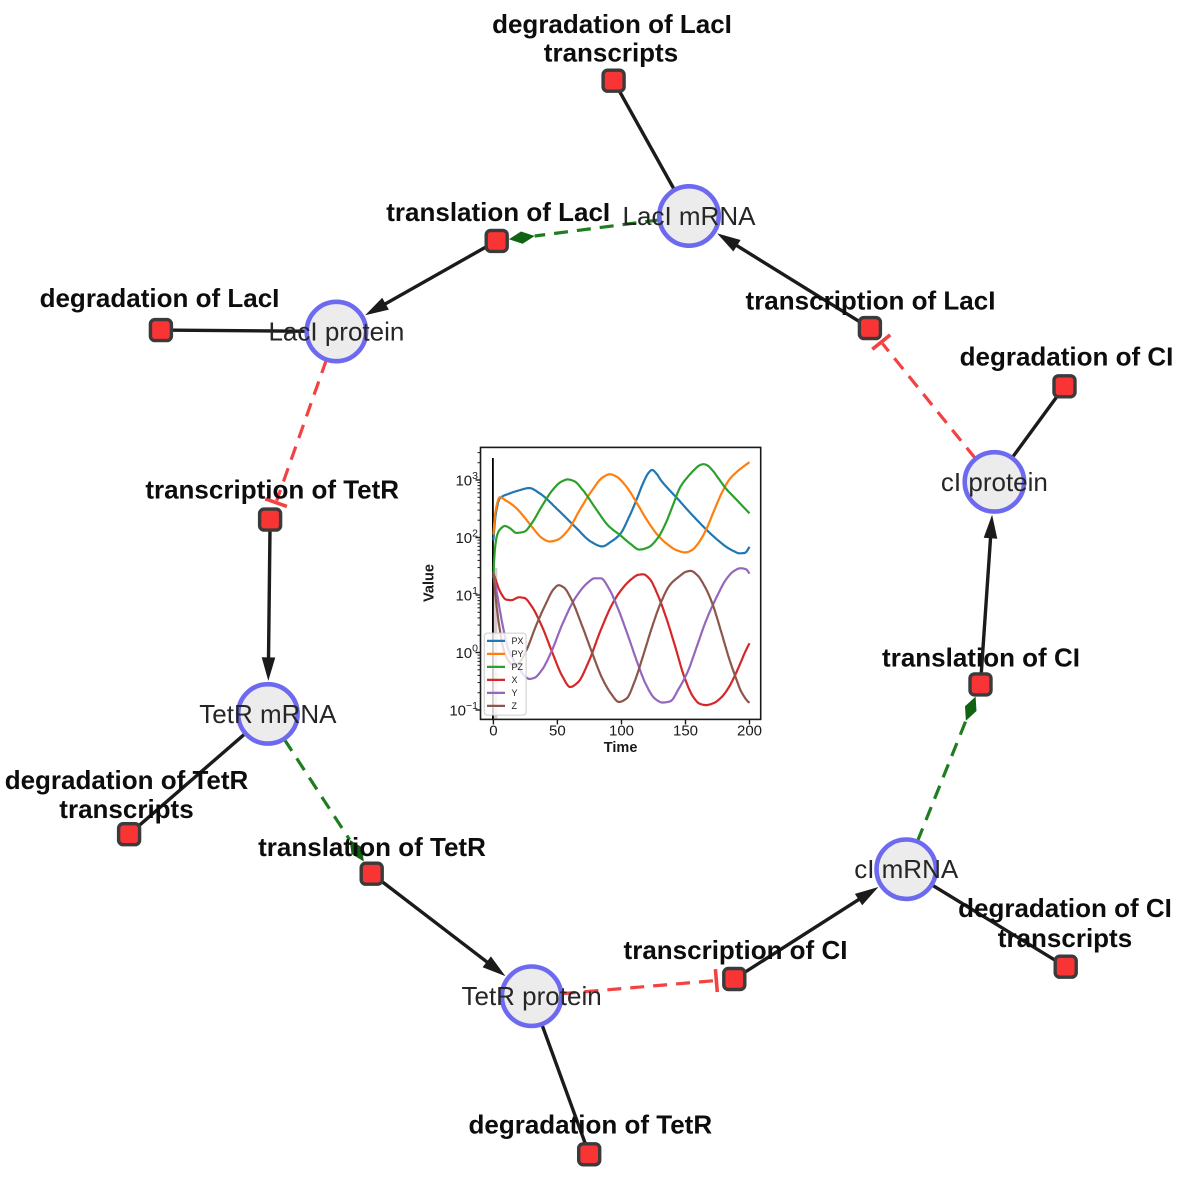  What do you see at coordinates (515, 706) in the screenshot?
I see `svg-text: Z` at bounding box center [515, 706].